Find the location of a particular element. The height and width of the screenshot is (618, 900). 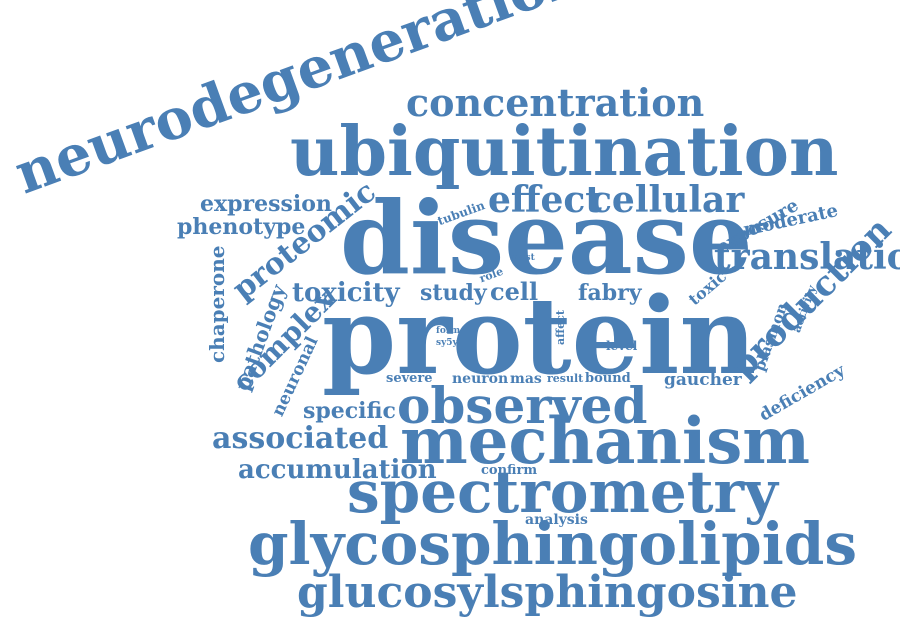

word-confirm: confirm is located at coordinates (509, 470).